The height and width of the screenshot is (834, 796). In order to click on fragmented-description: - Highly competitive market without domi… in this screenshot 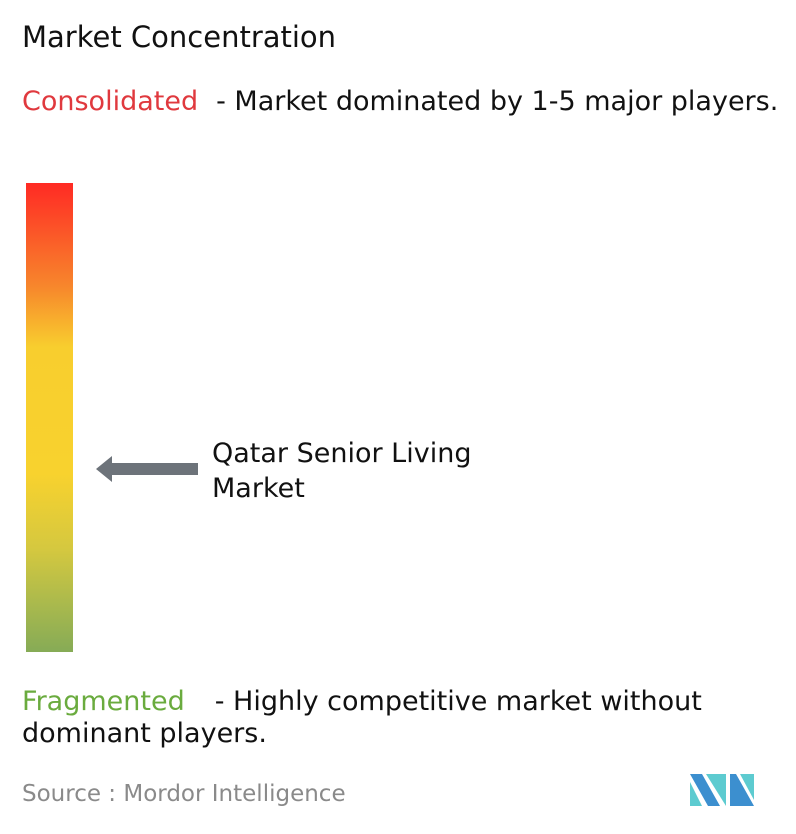, I will do `click(362, 717)`.